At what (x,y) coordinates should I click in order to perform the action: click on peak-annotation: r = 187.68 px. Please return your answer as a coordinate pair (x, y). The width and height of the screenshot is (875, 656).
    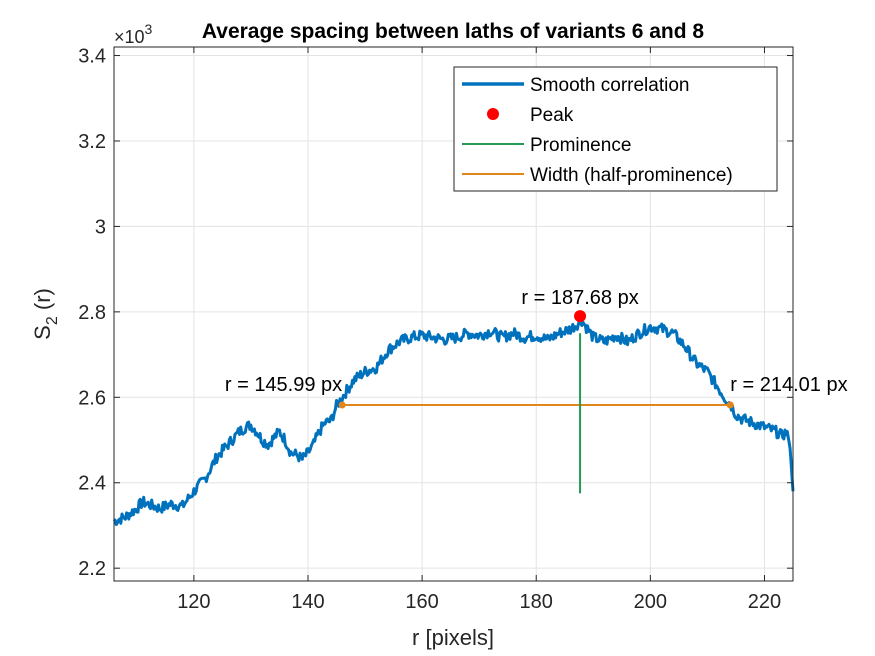
    Looking at the image, I should click on (579, 298).